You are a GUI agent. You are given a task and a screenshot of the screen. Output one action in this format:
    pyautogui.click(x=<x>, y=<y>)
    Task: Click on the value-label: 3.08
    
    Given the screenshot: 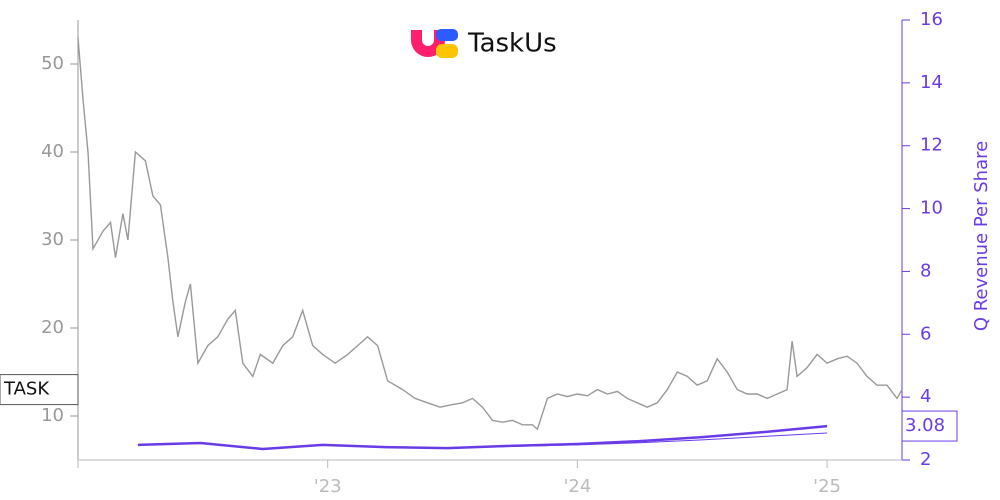 What is the action you would take?
    pyautogui.click(x=925, y=425)
    